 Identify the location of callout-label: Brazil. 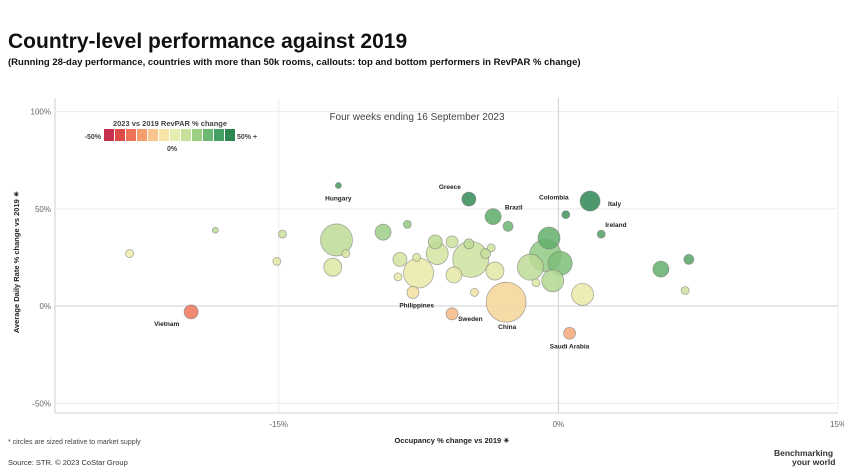
(514, 207).